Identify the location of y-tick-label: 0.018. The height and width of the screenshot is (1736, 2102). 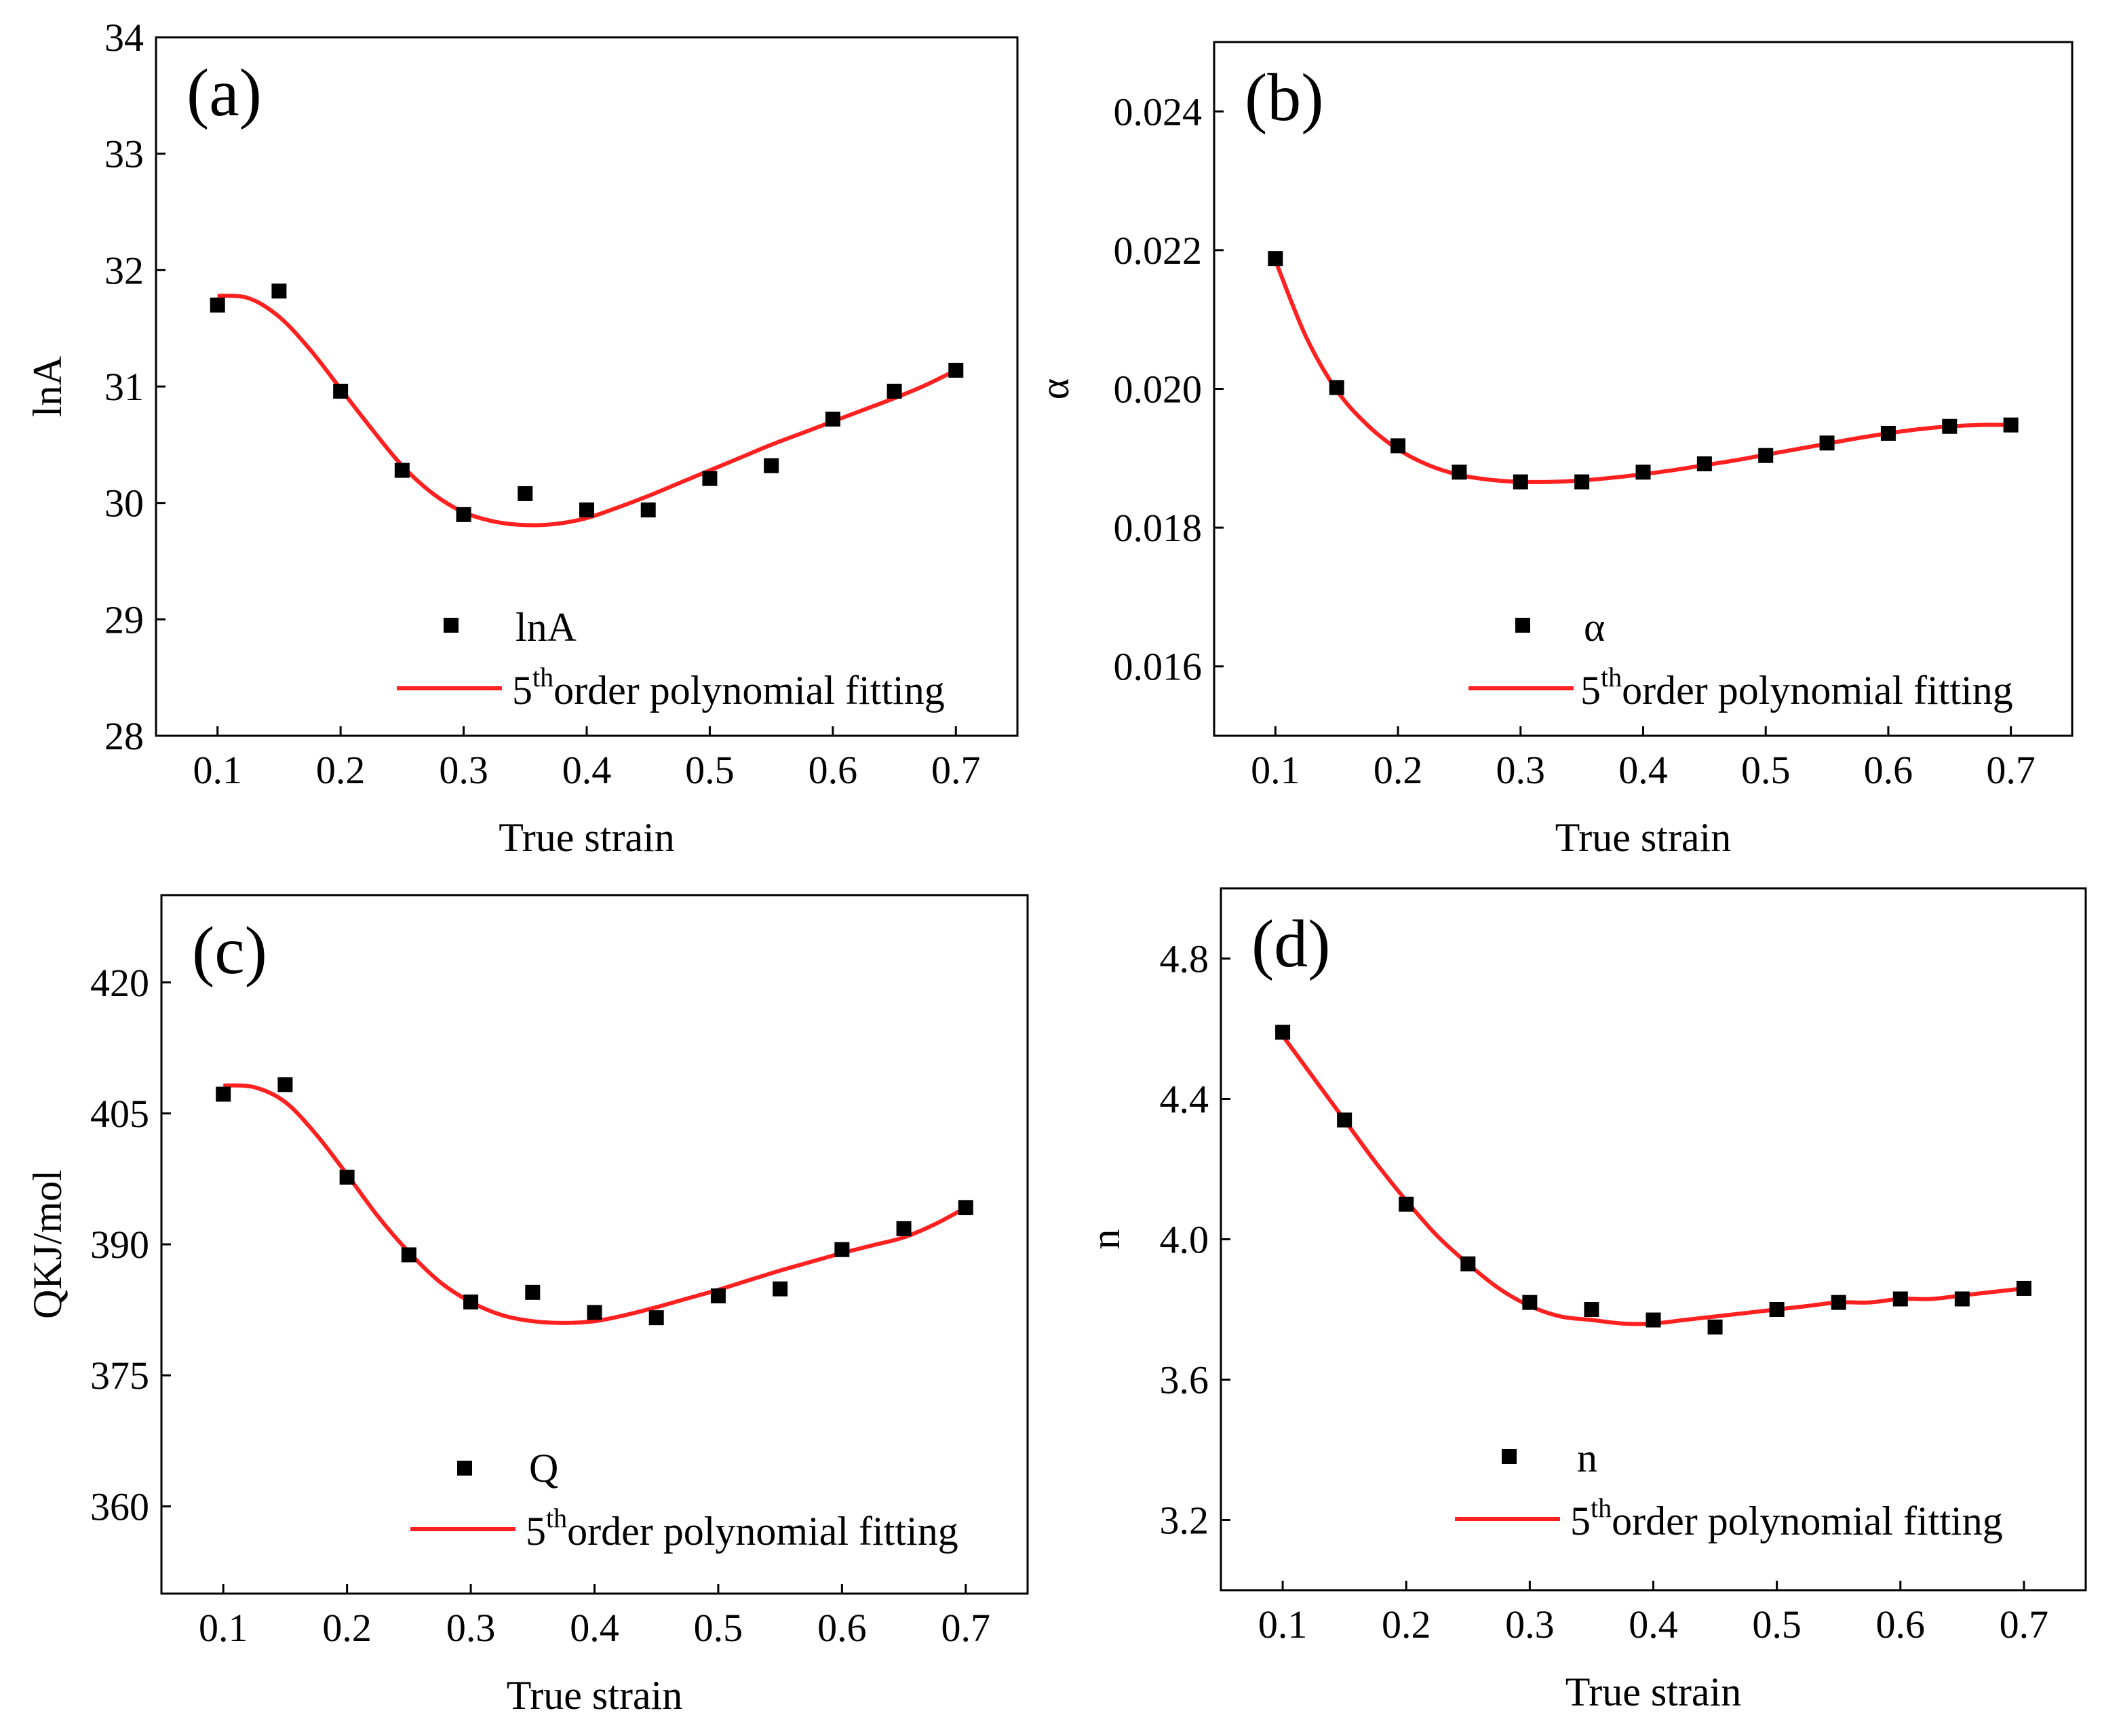
(1158, 528).